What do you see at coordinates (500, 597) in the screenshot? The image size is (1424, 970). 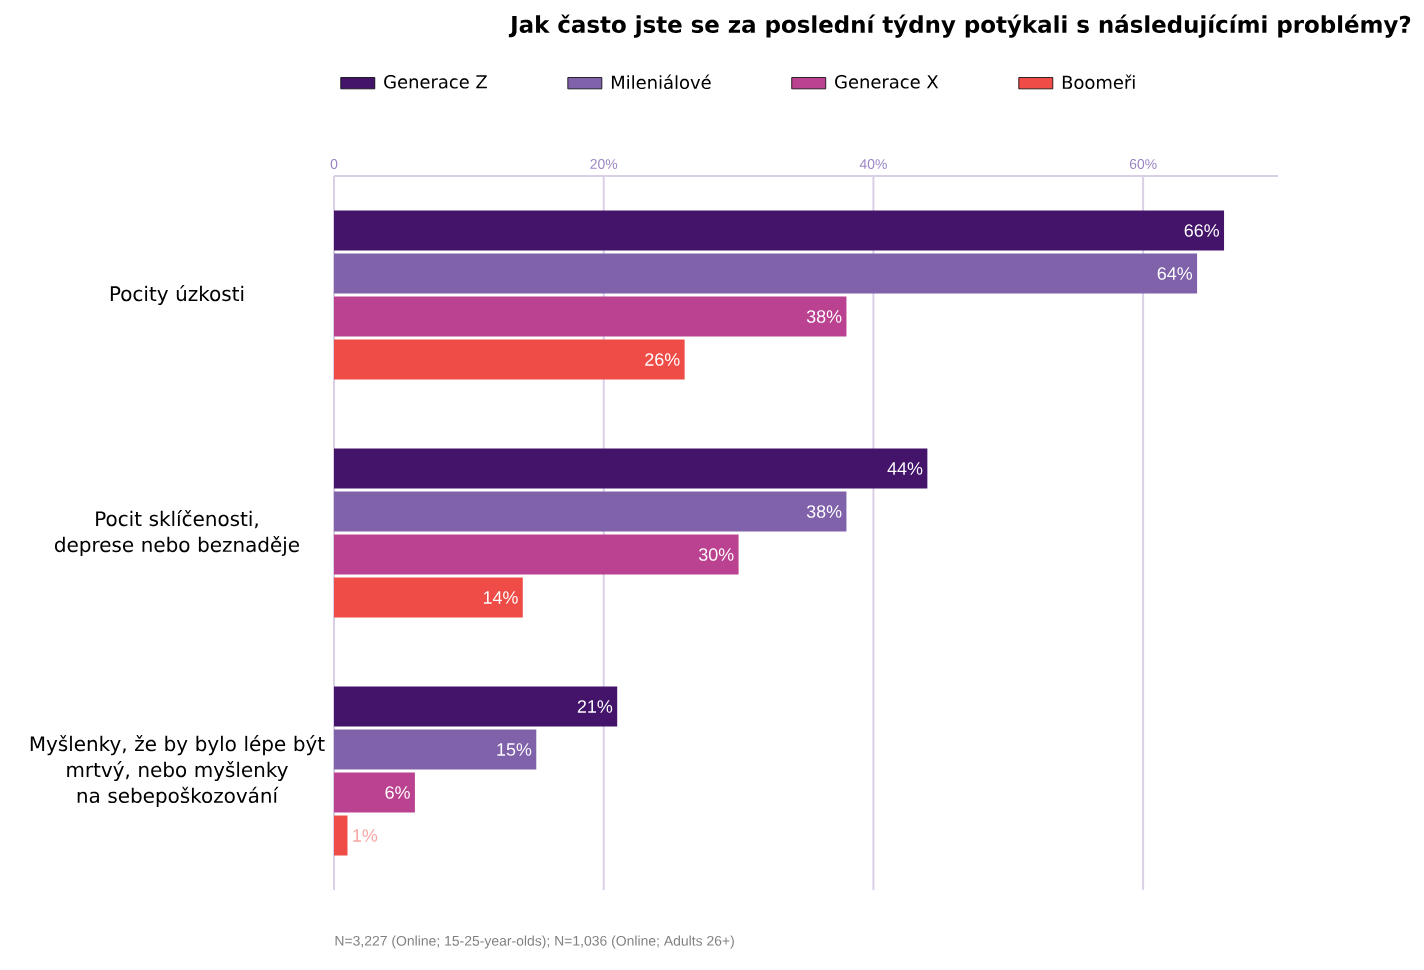 I see `data-label: 14%` at bounding box center [500, 597].